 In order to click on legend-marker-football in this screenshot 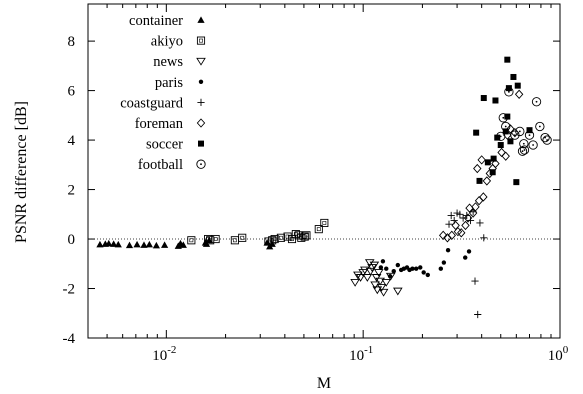, I will do `click(201, 164)`.